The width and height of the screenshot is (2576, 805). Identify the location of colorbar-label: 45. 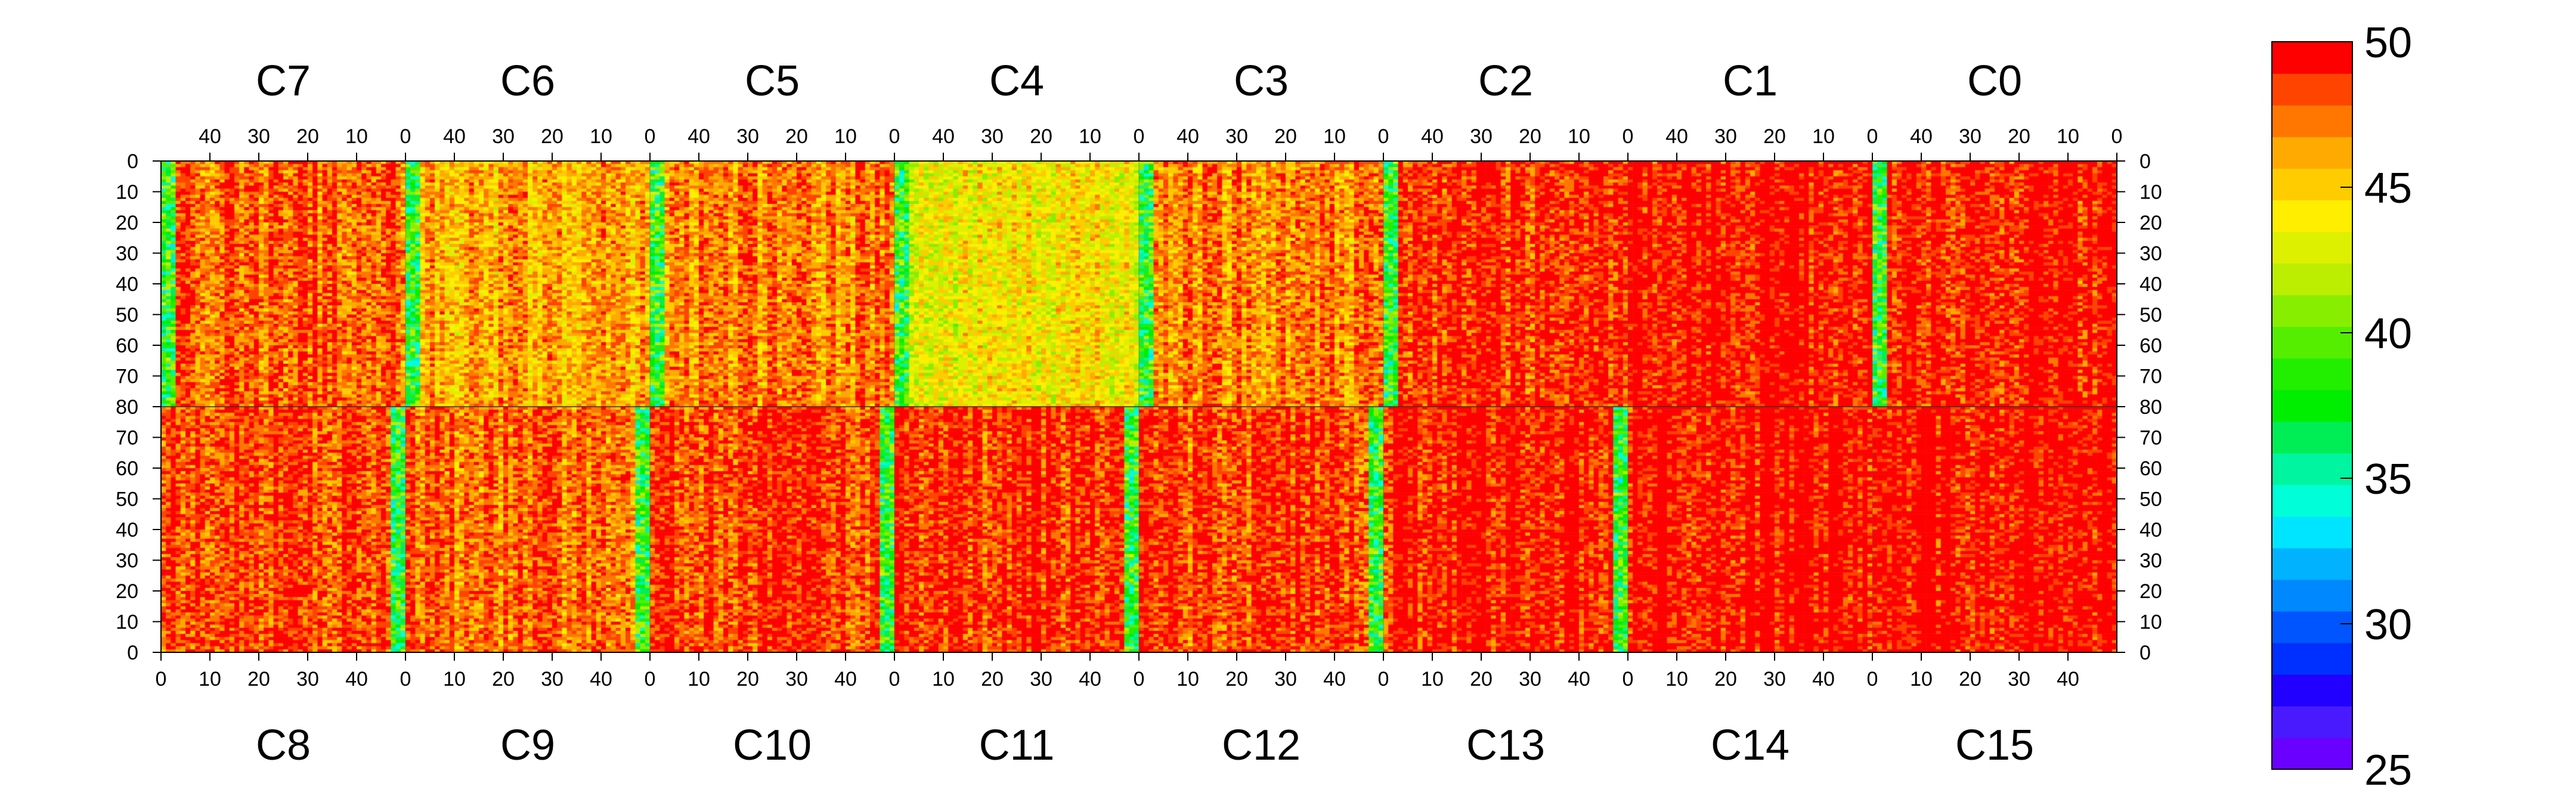
(2388, 189).